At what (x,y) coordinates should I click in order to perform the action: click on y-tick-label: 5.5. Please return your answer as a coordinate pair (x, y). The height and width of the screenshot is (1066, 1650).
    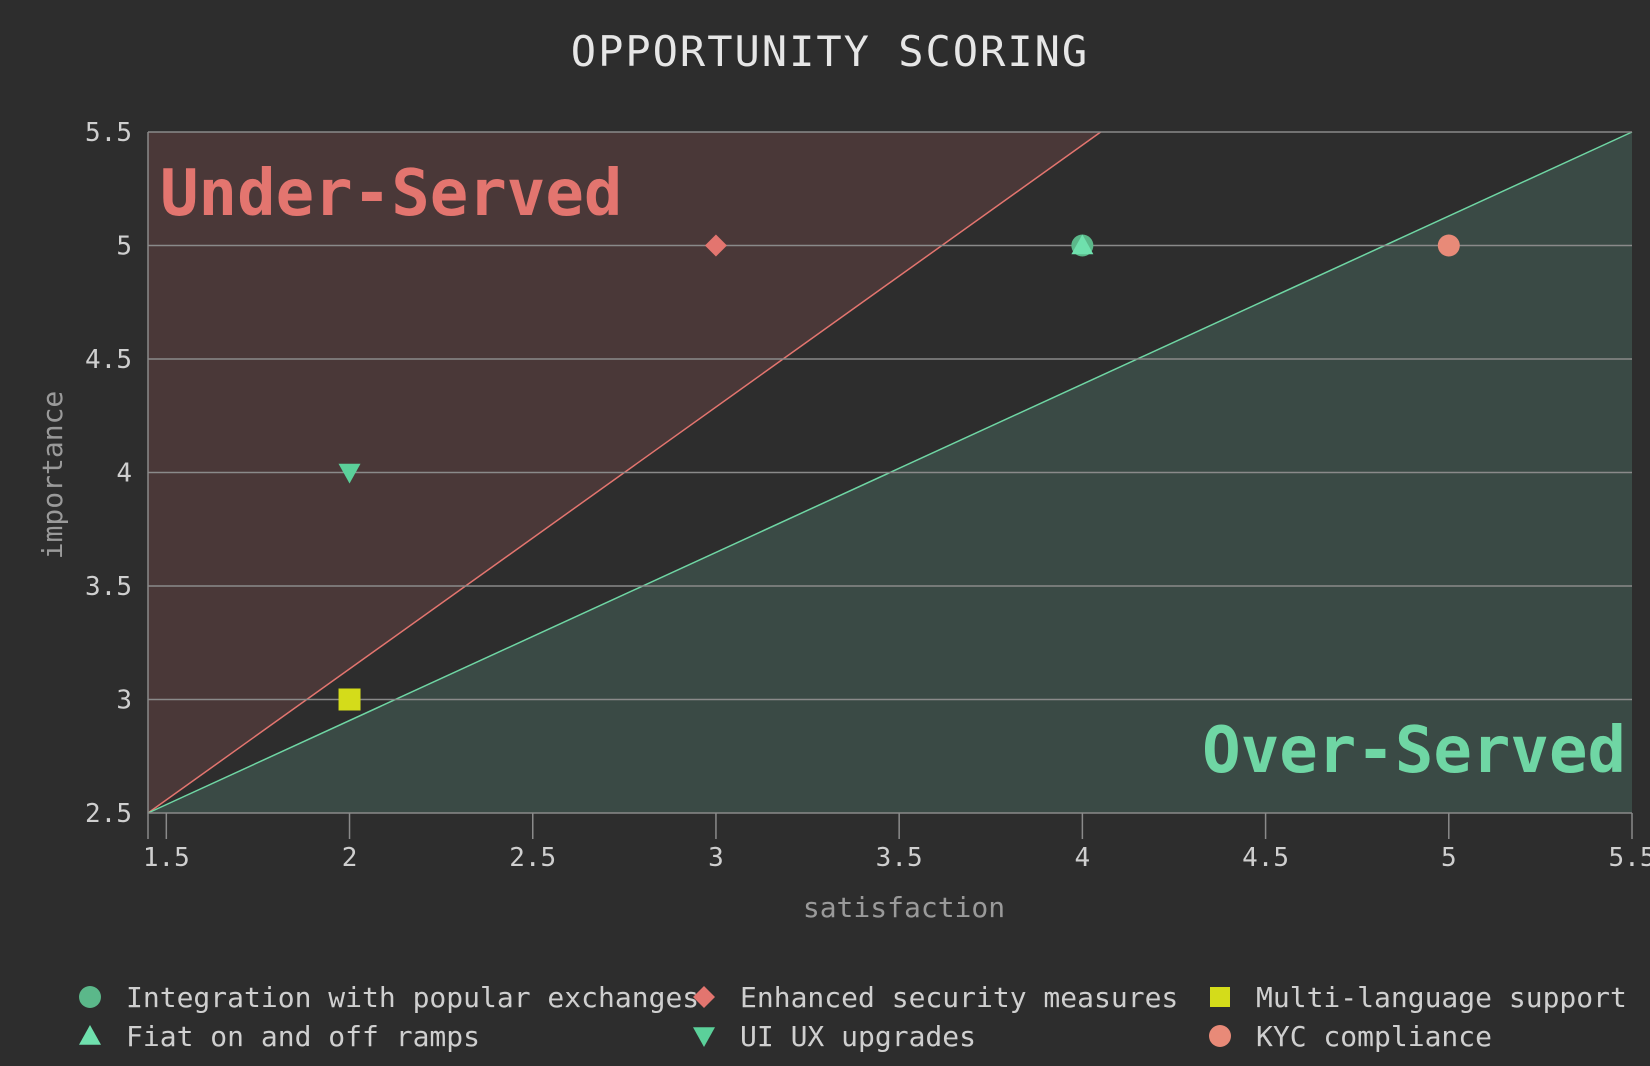
    Looking at the image, I should click on (108, 133).